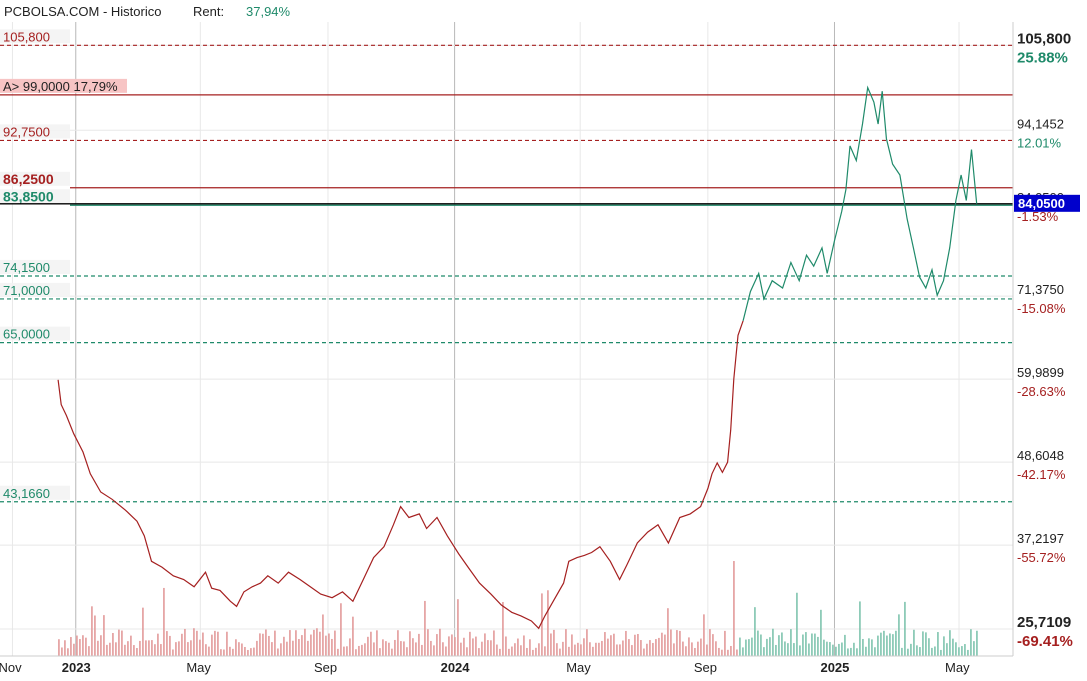 Image resolution: width=1087 pixels, height=681 pixels. Describe the element at coordinates (1041, 474) in the screenshot. I see `y-pct-label: -42.17%` at that location.